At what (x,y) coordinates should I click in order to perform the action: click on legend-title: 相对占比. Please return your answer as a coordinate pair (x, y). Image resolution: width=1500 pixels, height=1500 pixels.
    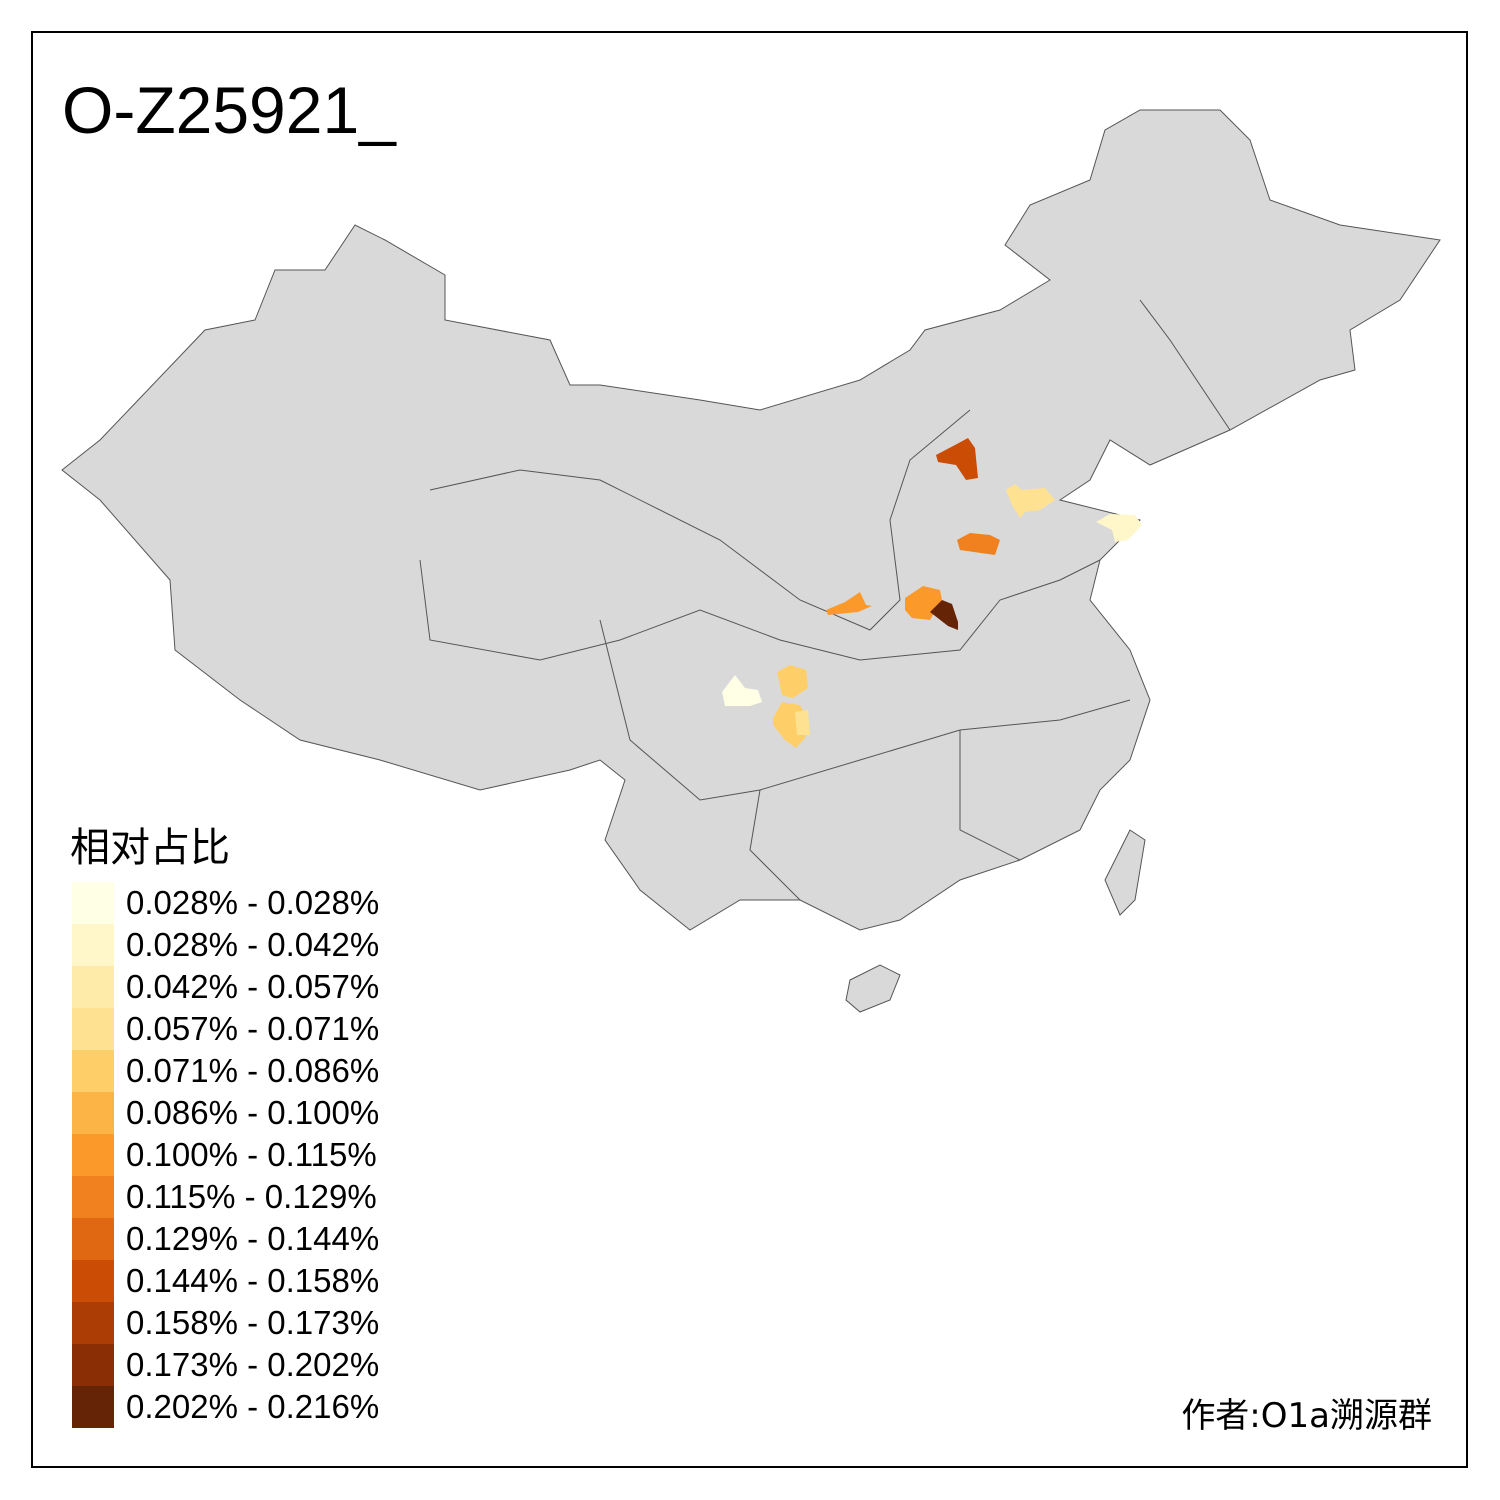
    Looking at the image, I should click on (150, 848).